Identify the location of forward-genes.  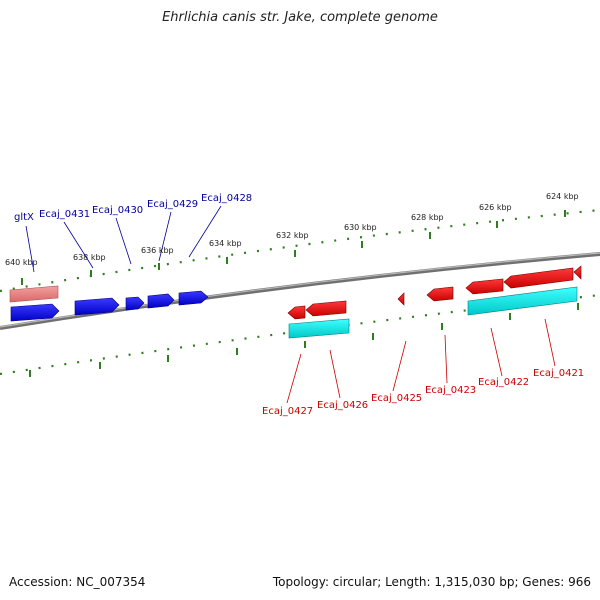
(109, 306).